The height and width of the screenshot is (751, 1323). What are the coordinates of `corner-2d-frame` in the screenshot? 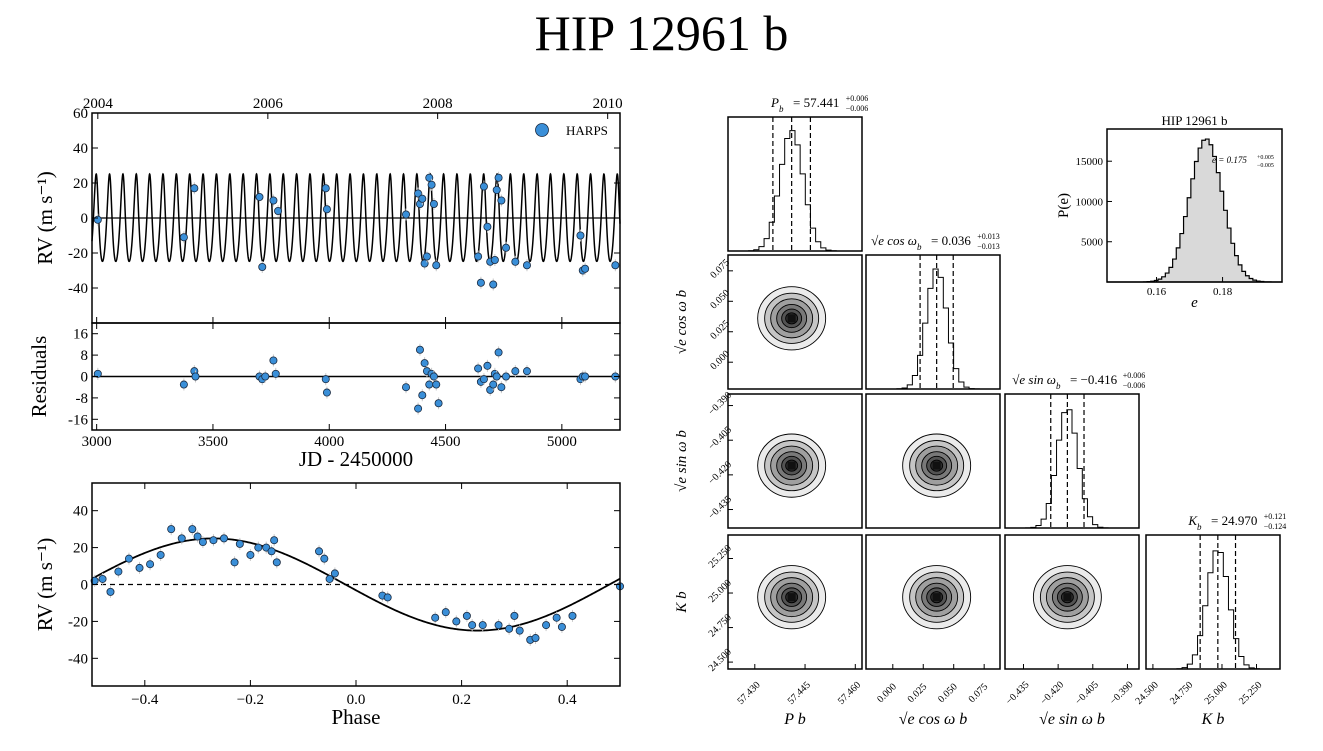 It's located at (795, 461).